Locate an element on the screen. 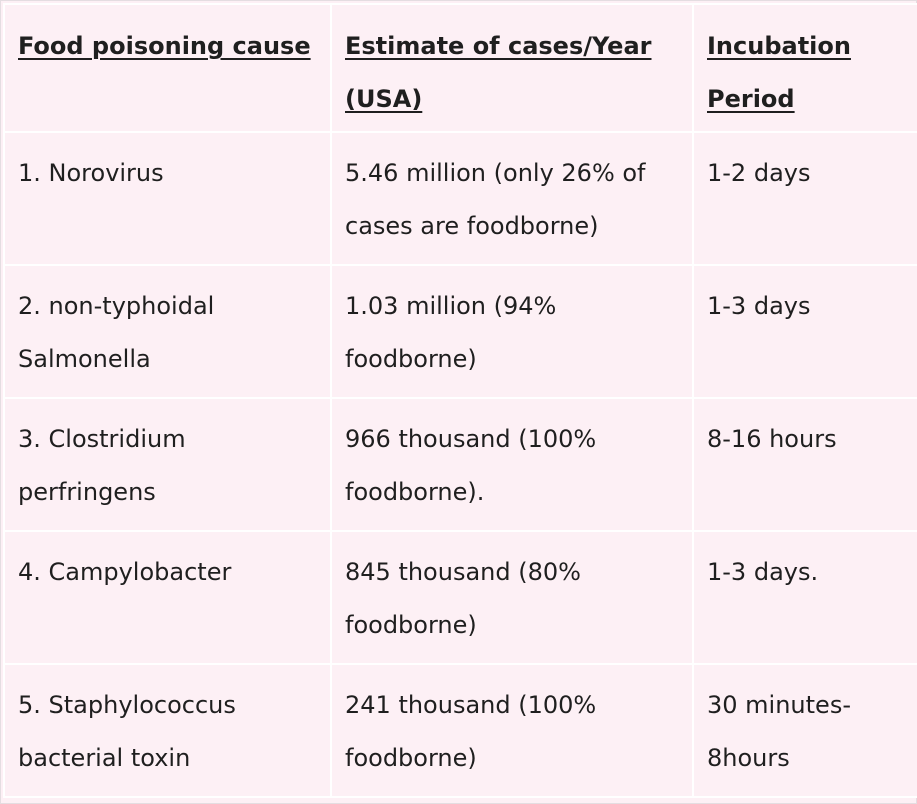  cell-cause: 3. Clostridium perfringens is located at coordinates (167, 464).